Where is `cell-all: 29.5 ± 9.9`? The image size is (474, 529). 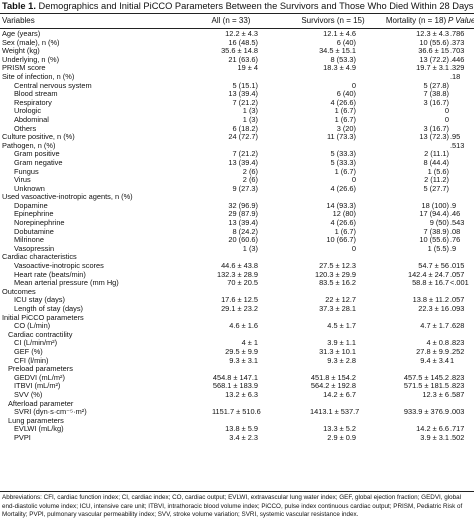 cell-all: 29.5 ± 9.9 is located at coordinates (241, 351).